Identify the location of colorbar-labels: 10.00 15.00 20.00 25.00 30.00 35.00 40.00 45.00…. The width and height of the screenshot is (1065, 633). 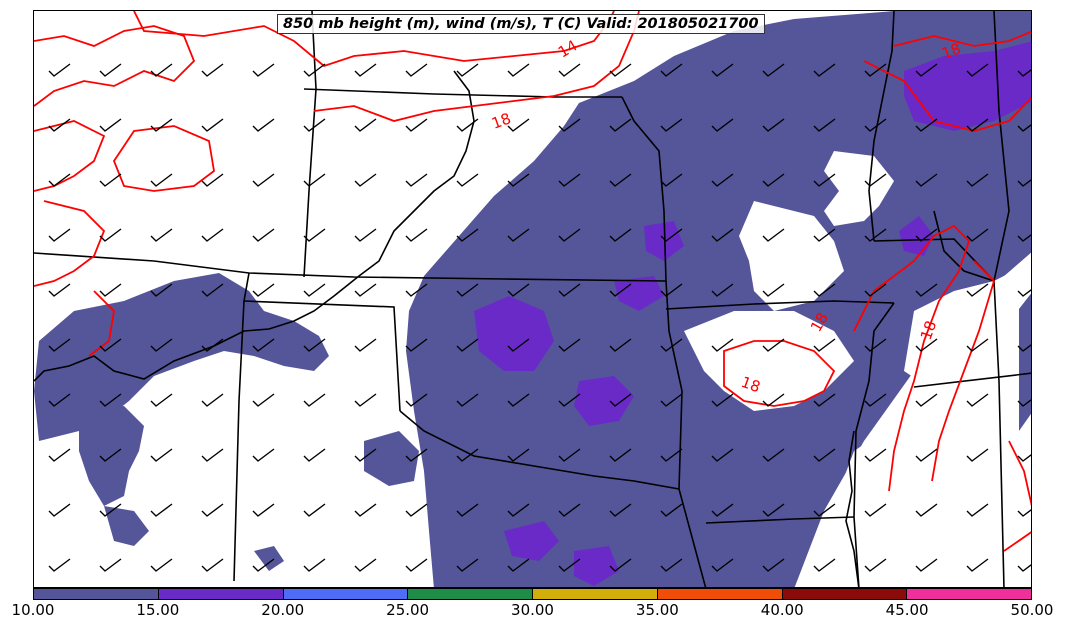
(532, 613).